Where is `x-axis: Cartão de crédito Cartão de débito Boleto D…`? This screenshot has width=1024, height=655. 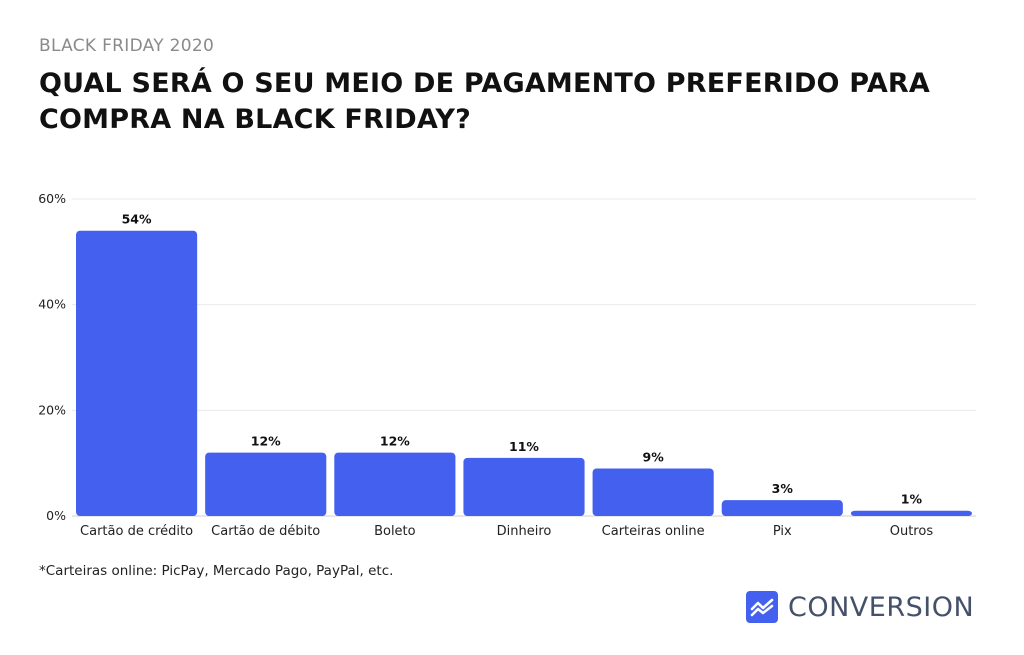 x-axis: Cartão de crédito Cartão de débito Boleto D… is located at coordinates (506, 531).